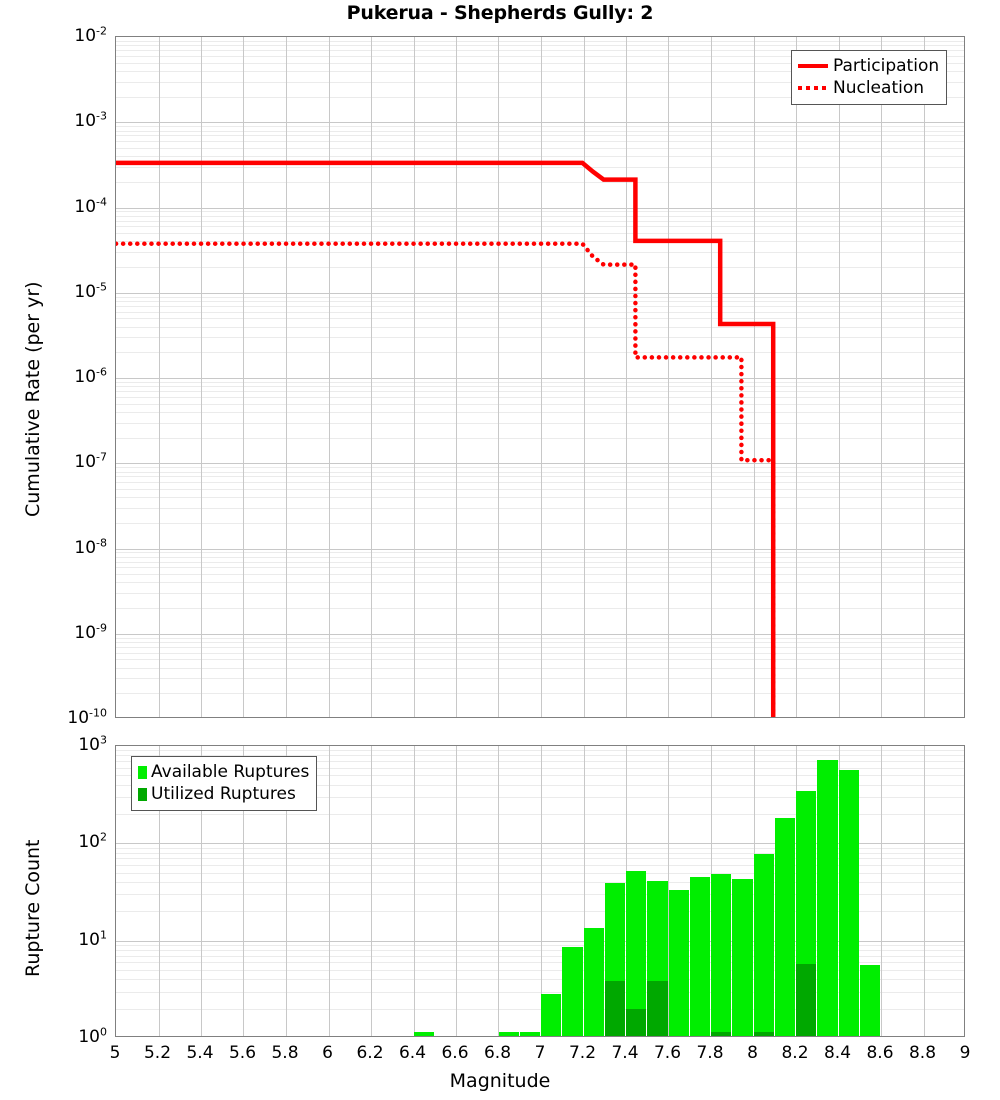 The width and height of the screenshot is (1000, 1100). I want to click on legend-item-utilized-ruptures: Utilized Ruptures, so click(223, 794).